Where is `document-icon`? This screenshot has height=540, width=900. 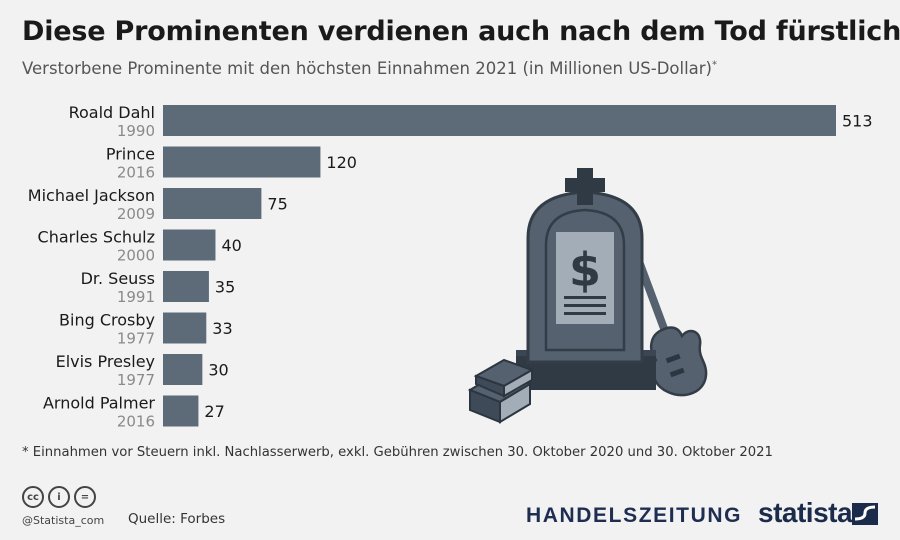 document-icon is located at coordinates (585, 278).